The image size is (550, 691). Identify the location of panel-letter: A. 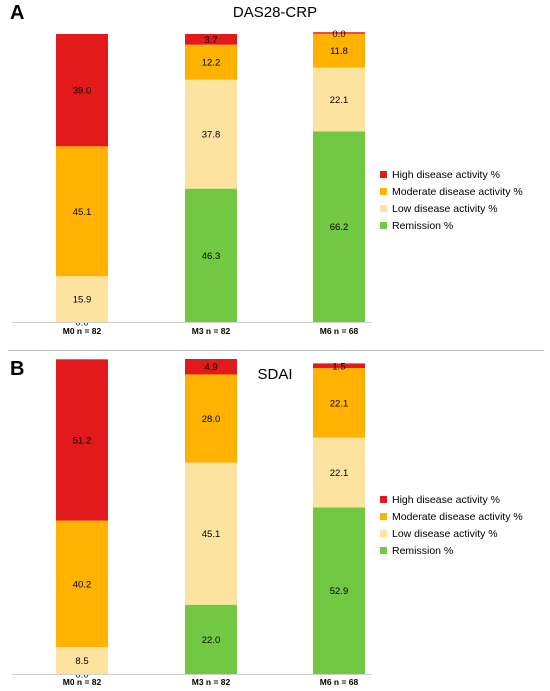
(17, 13).